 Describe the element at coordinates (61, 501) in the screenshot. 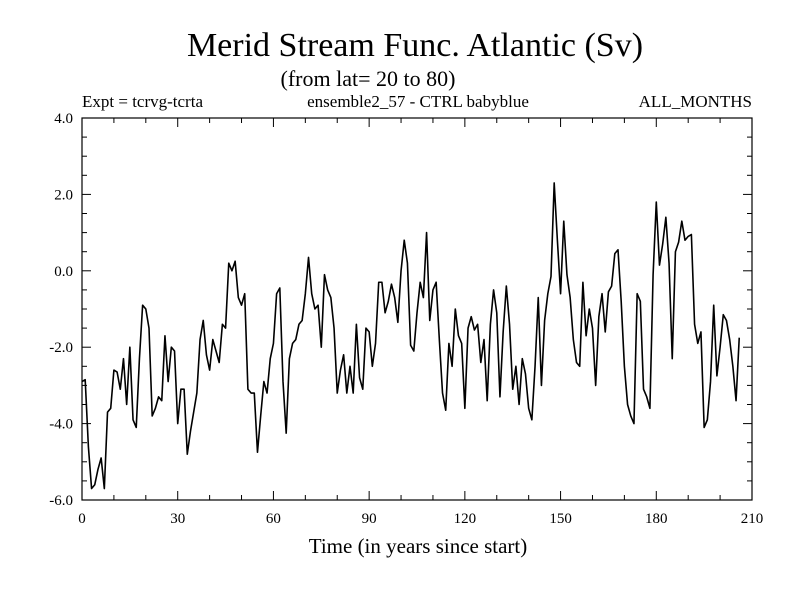

I see `y-tick-label: -6.0` at that location.